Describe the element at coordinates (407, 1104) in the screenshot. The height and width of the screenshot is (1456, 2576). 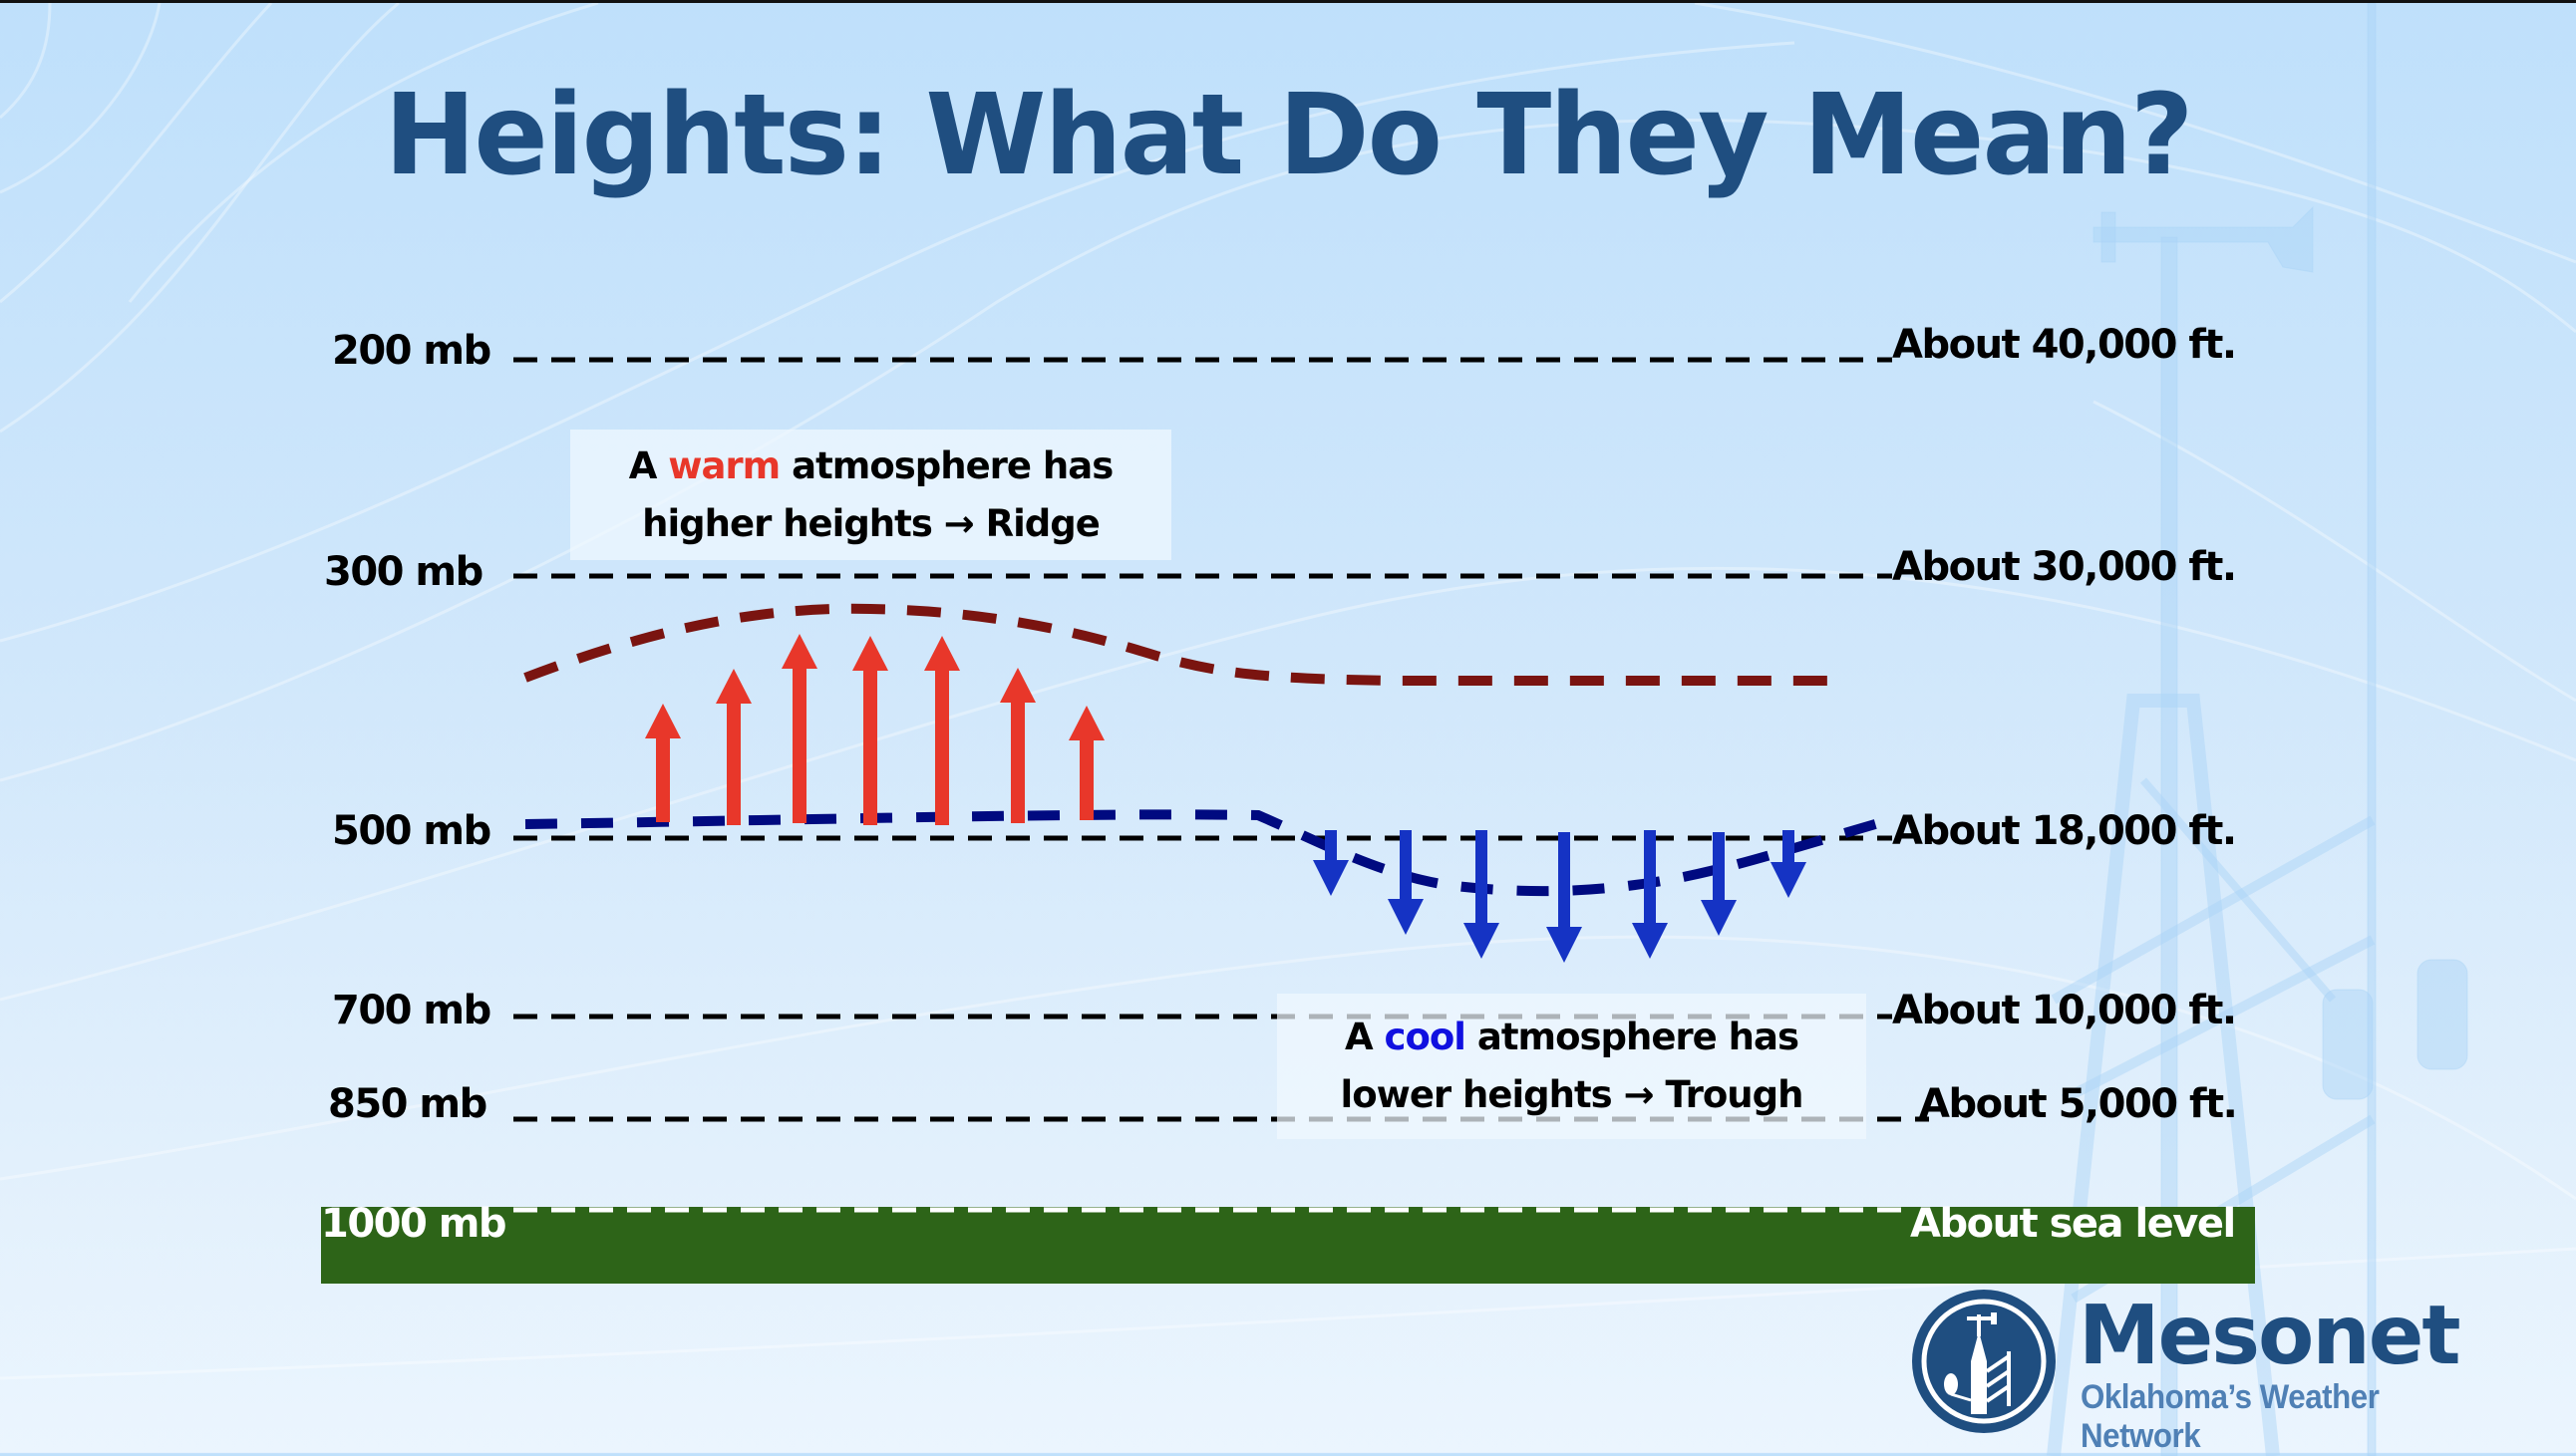
I see `level-label-850mb: 850 mb` at that location.